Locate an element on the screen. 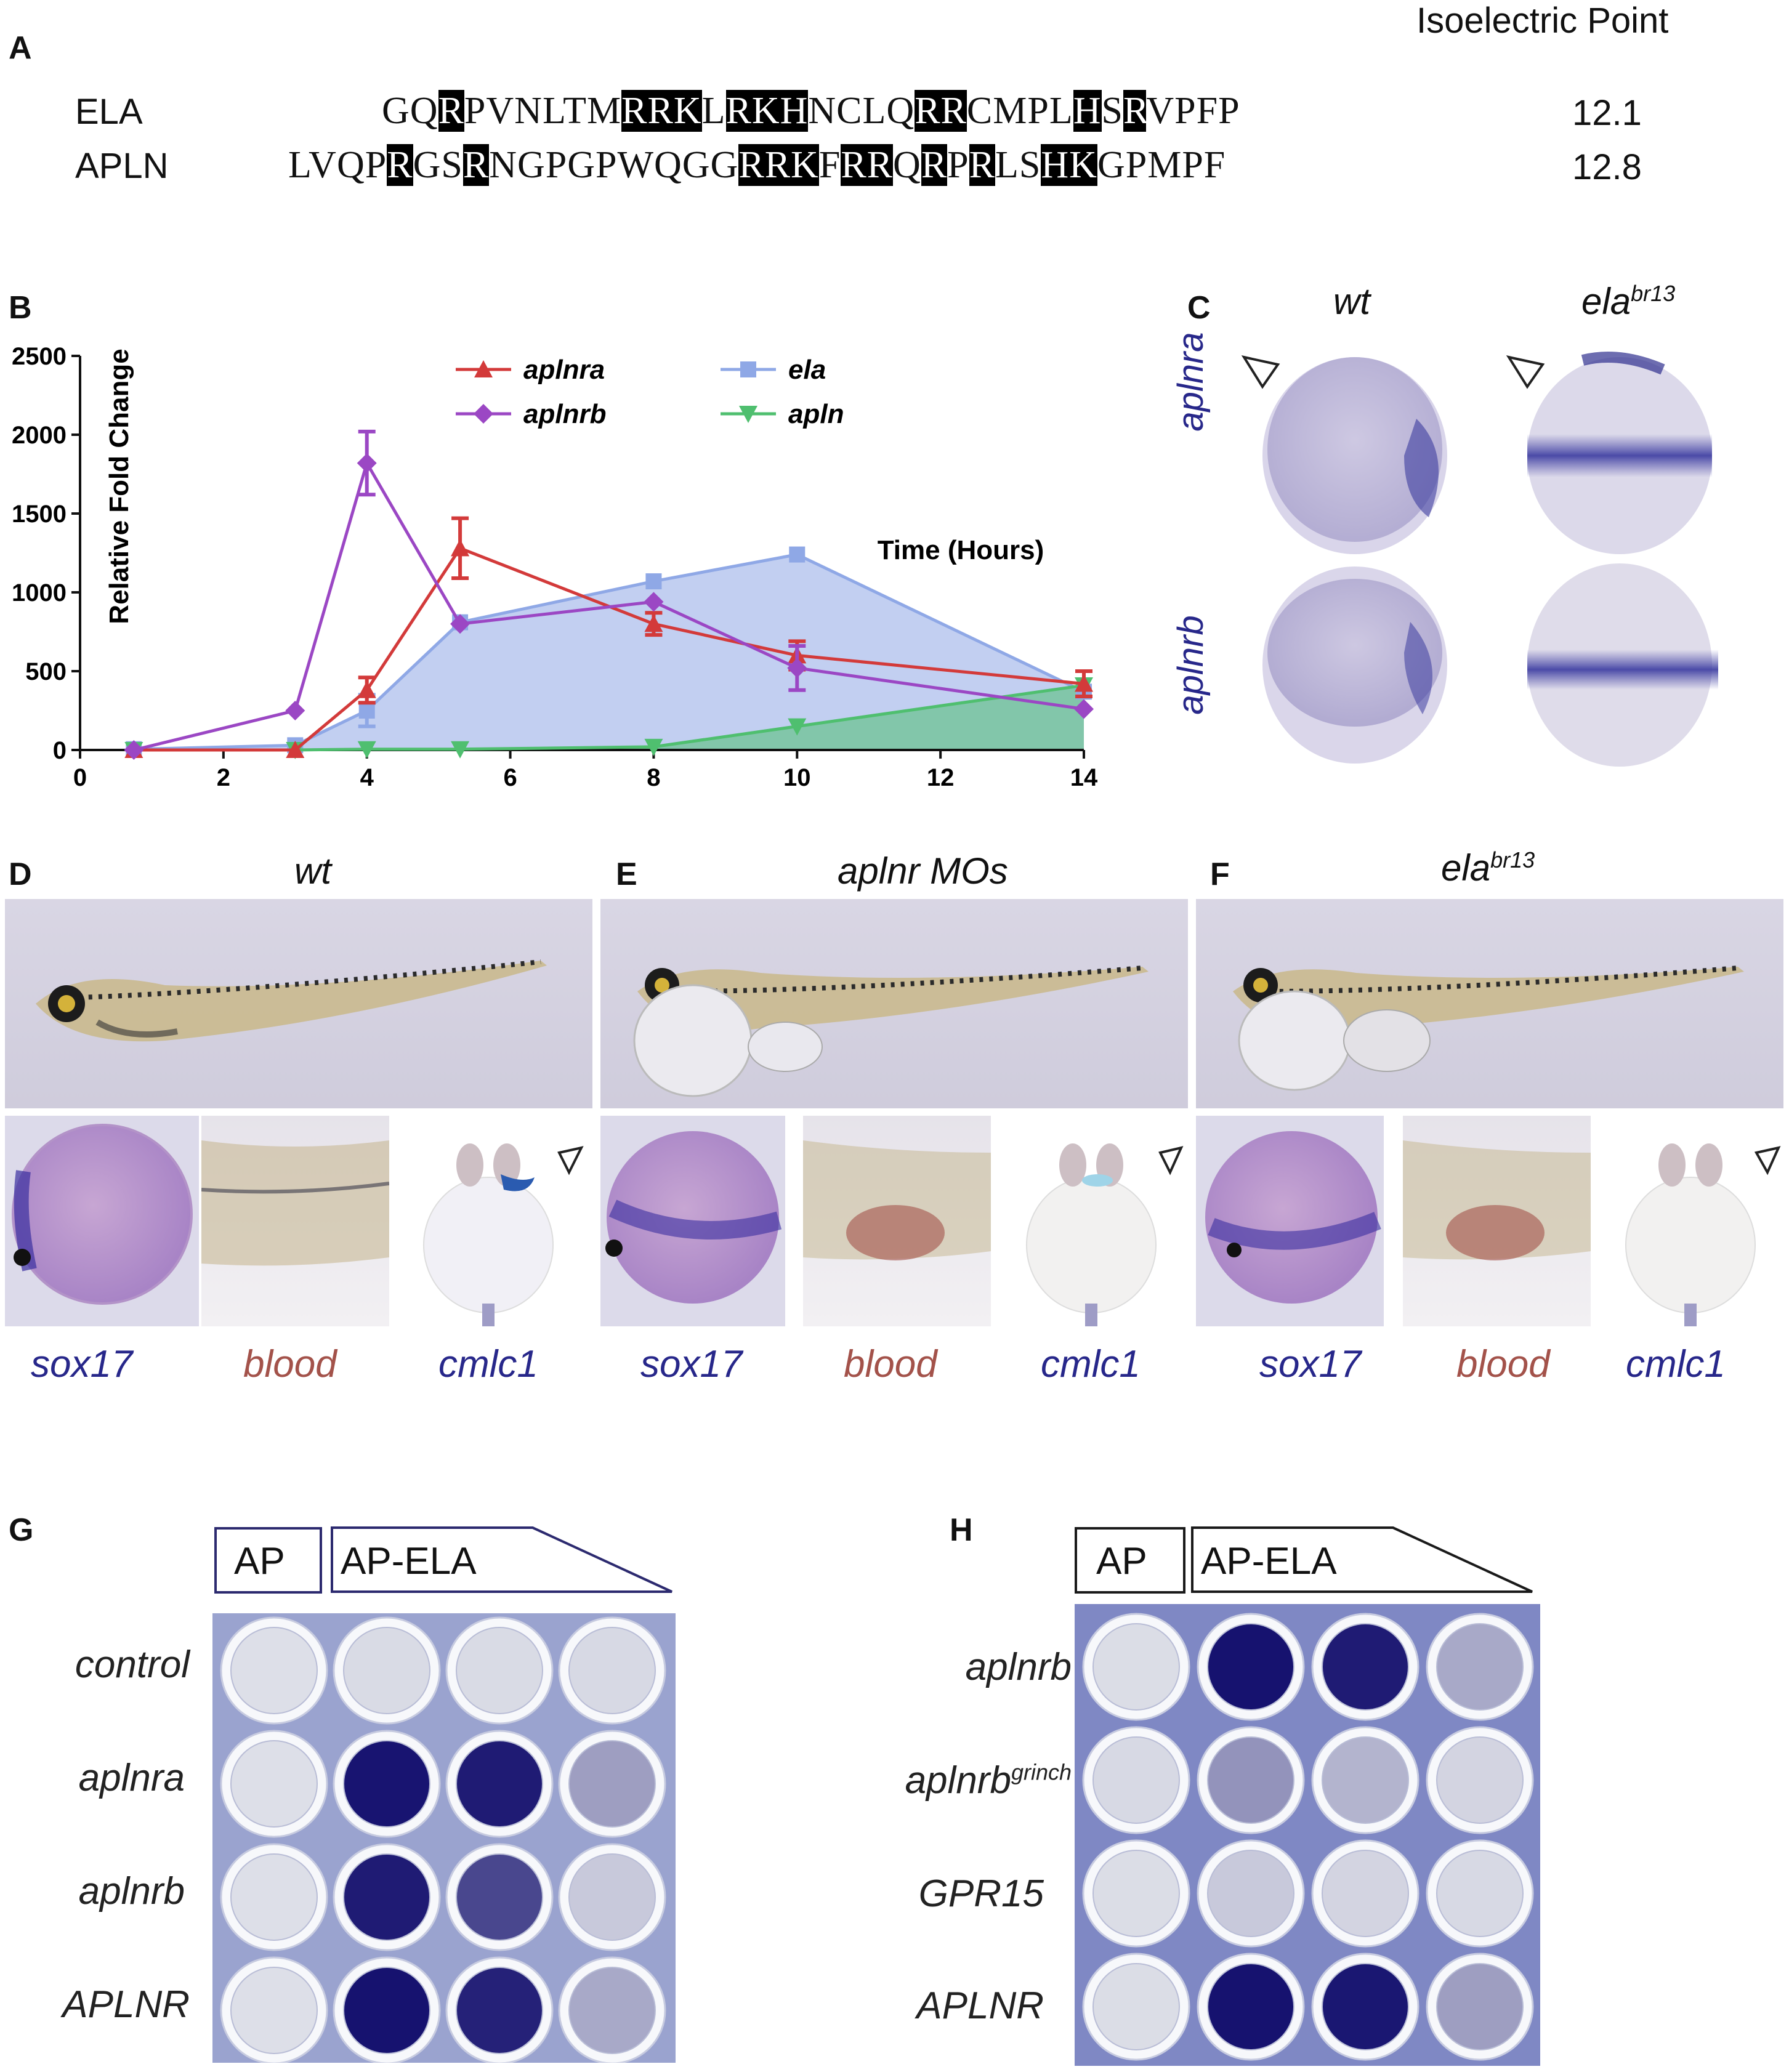 This screenshot has width=1789, height=2072. sequence-segment: LS is located at coordinates (1018, 165).